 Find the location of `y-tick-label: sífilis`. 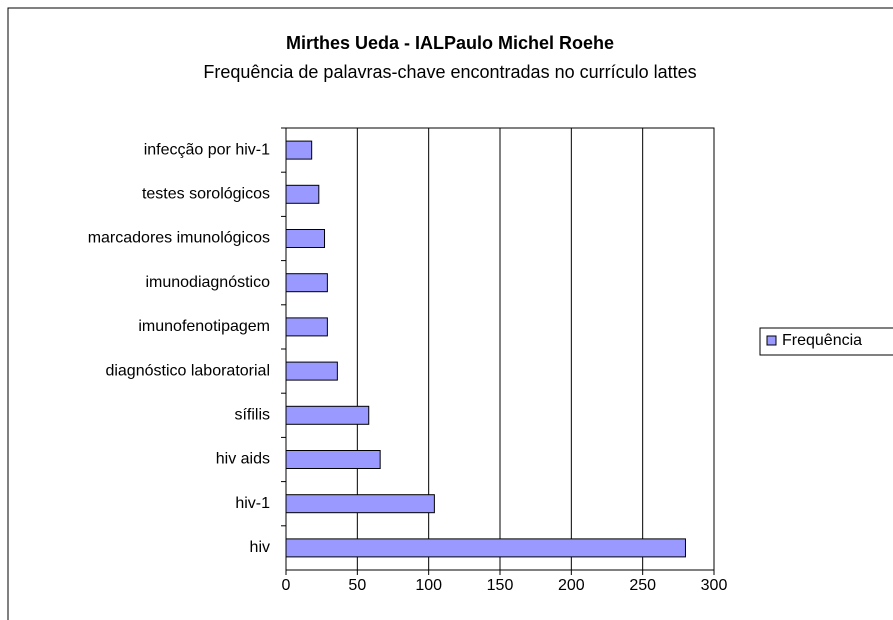

y-tick-label: sífilis is located at coordinates (252, 415).